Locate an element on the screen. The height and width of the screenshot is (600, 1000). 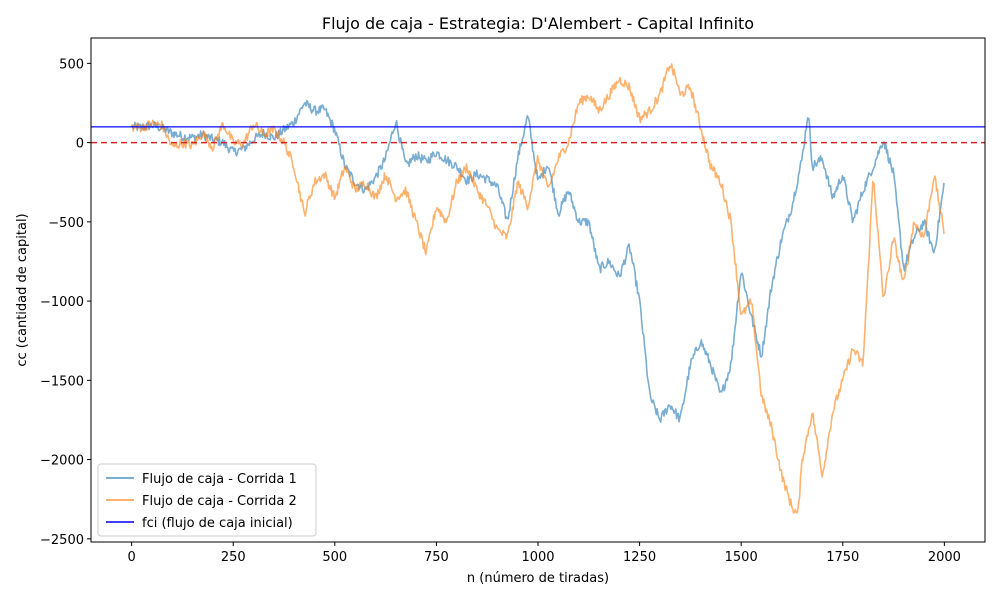
legend-label: Flujo de caja - Corrida 2 is located at coordinates (219, 501).